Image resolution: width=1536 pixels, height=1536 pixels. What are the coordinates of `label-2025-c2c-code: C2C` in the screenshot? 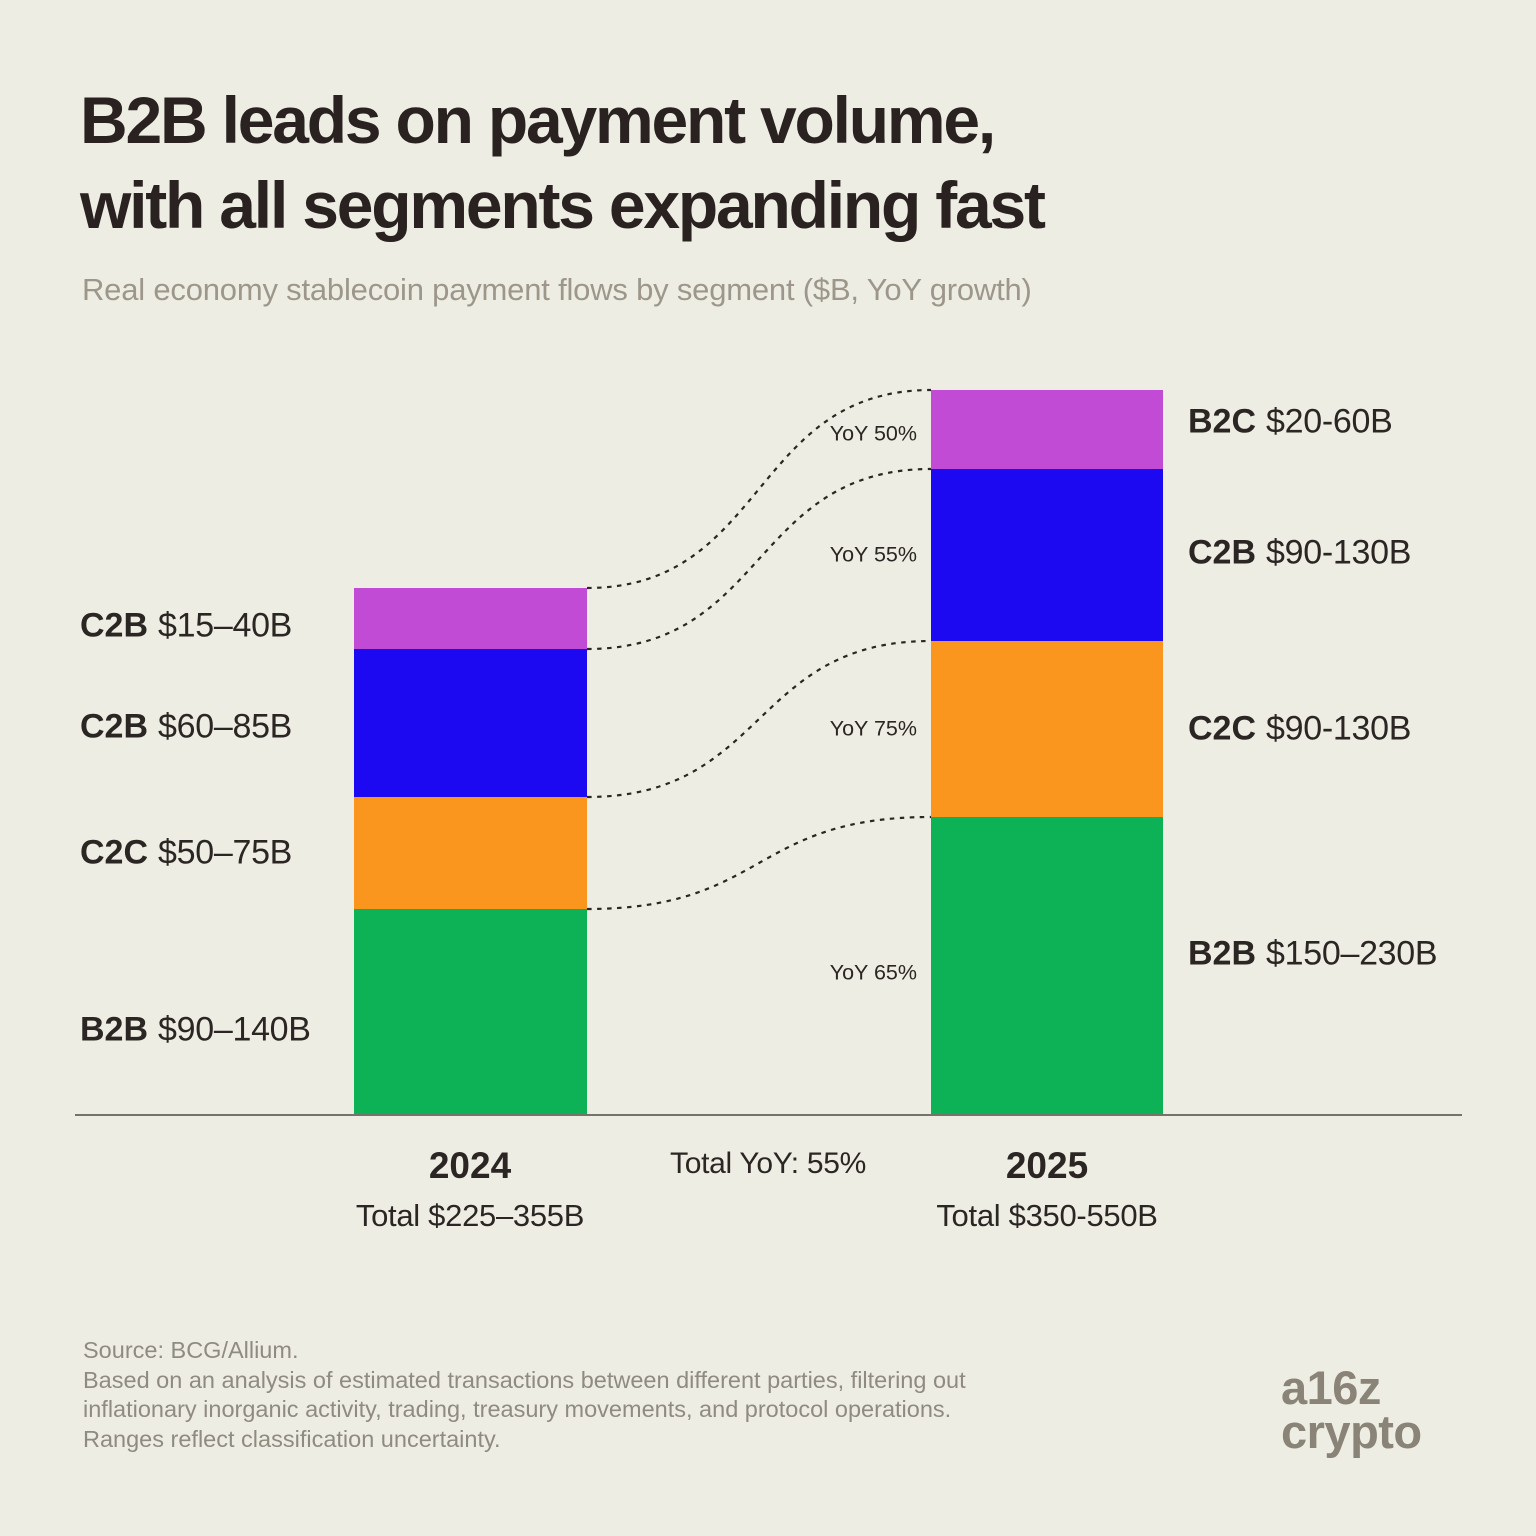 It's located at (1222, 728).